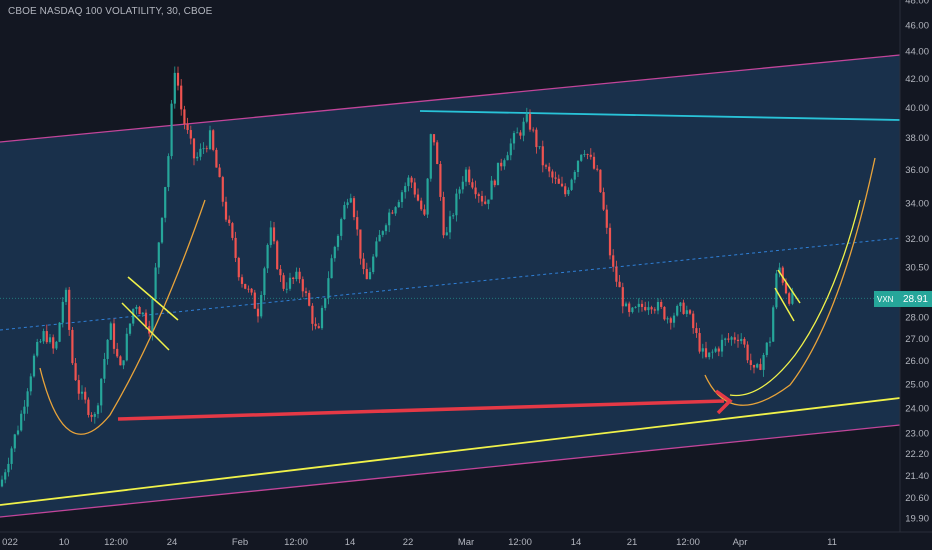 Image resolution: width=932 pixels, height=550 pixels. What do you see at coordinates (917, 476) in the screenshot?
I see `y-tick-label: 21.40` at bounding box center [917, 476].